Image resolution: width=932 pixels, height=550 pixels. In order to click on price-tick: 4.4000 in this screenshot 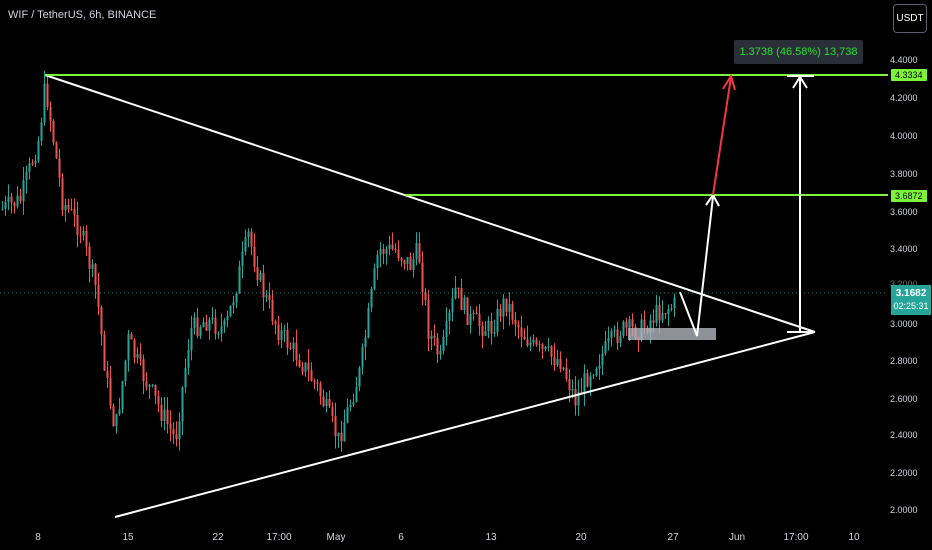, I will do `click(904, 60)`.